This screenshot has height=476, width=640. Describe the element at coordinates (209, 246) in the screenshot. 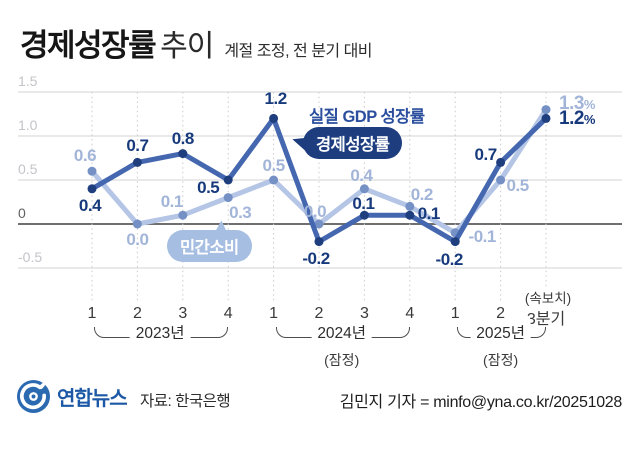

I see `private-consumption-bubble: 민간소비` at that location.